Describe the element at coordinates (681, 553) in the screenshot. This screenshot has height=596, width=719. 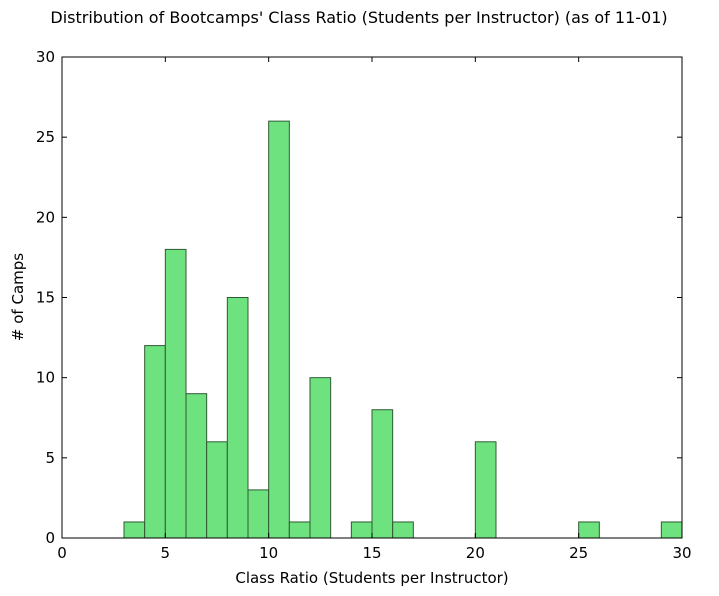
I see `x-tick-label-6: 30` at that location.